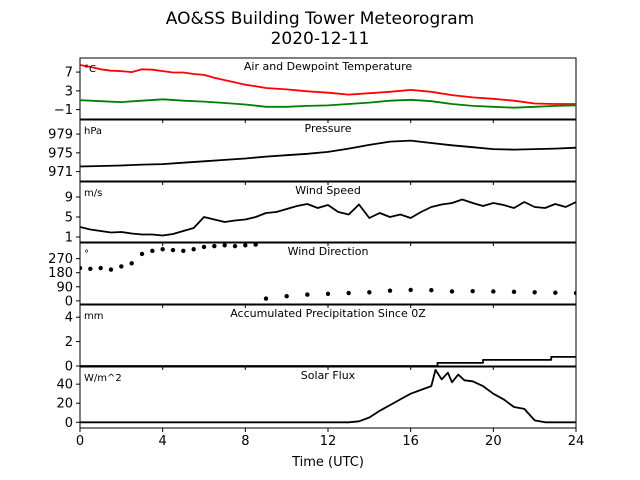 The width and height of the screenshot is (640, 480). What do you see at coordinates (90, 69) in the screenshot?
I see `panel-unit: °C` at bounding box center [90, 69].